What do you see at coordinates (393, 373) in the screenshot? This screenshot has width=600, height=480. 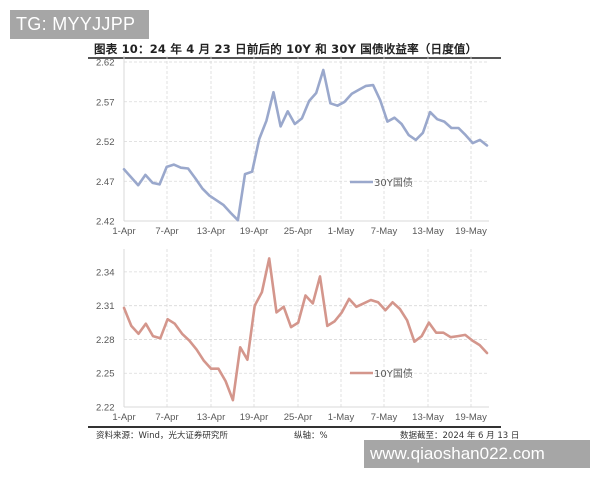 I see `legend-label: 10Y国债` at bounding box center [393, 373].